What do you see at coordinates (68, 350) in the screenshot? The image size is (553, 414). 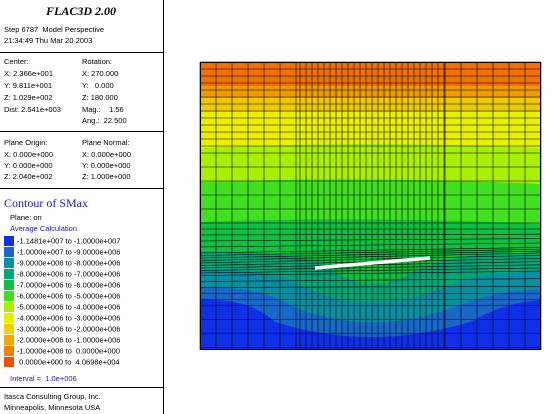 I see `legend-label: -1.0000e+006 to 0.0000e+000` at bounding box center [68, 350].